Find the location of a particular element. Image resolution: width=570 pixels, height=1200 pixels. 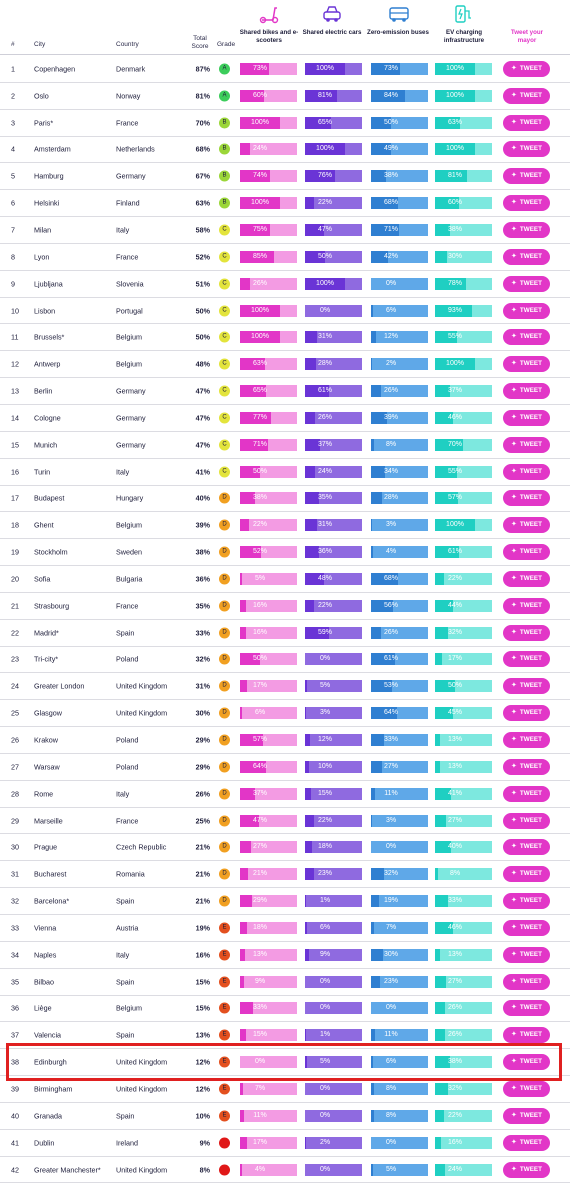

cars-score-bar: 24% is located at coordinates (333, 471).